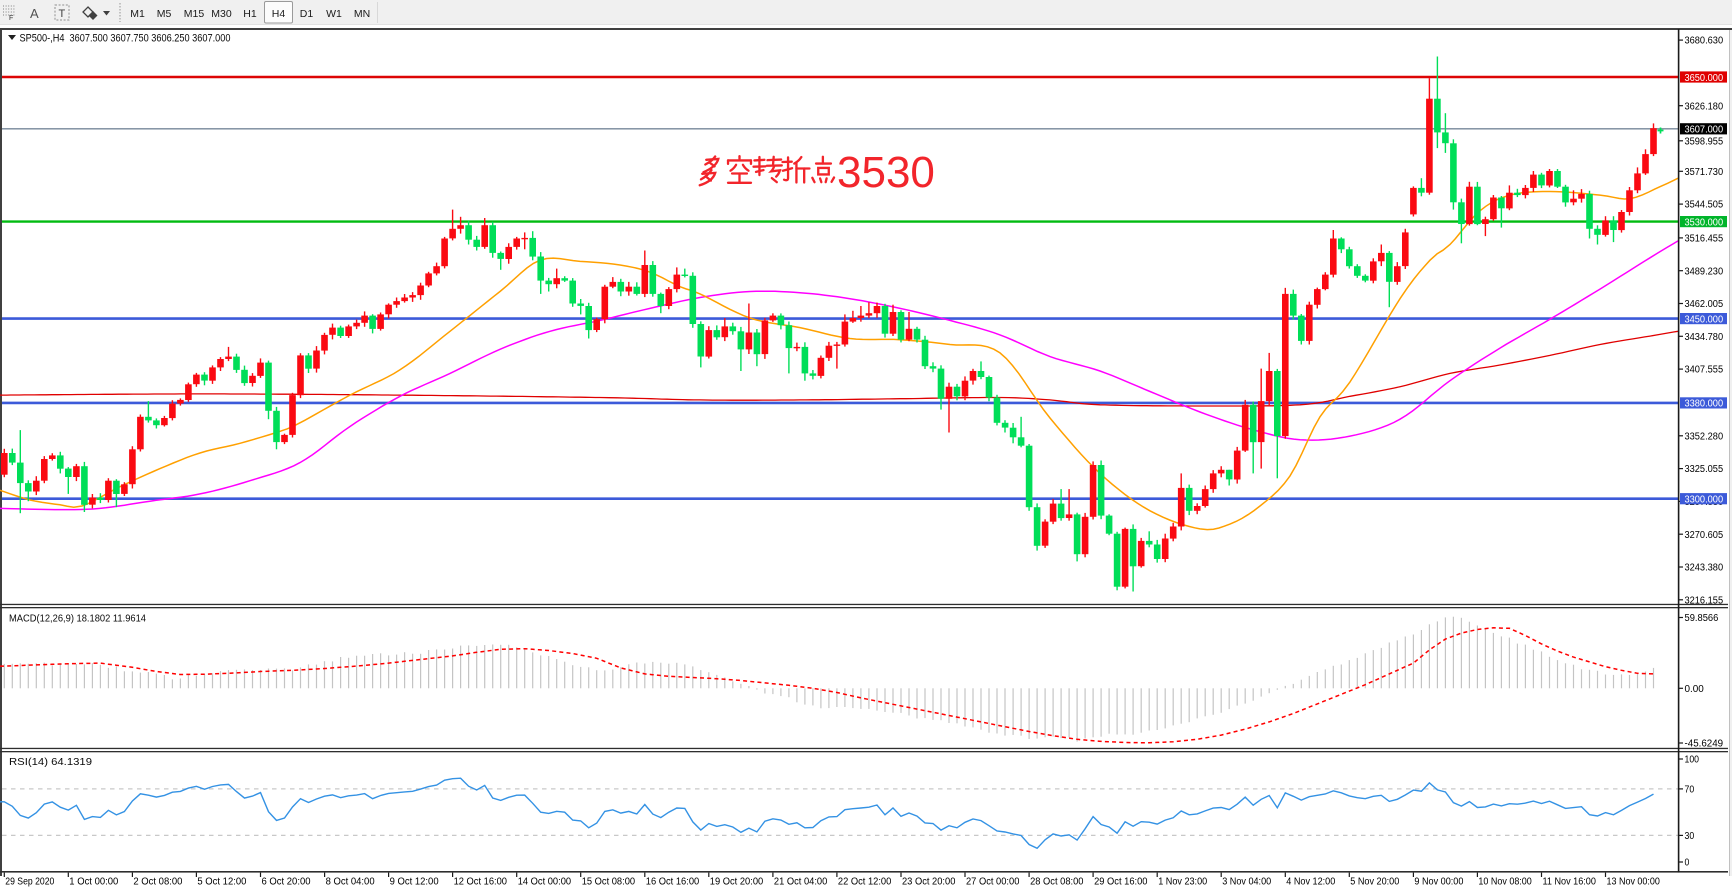 Image resolution: width=1732 pixels, height=892 pixels. I want to click on svg-text: T, so click(62, 14).